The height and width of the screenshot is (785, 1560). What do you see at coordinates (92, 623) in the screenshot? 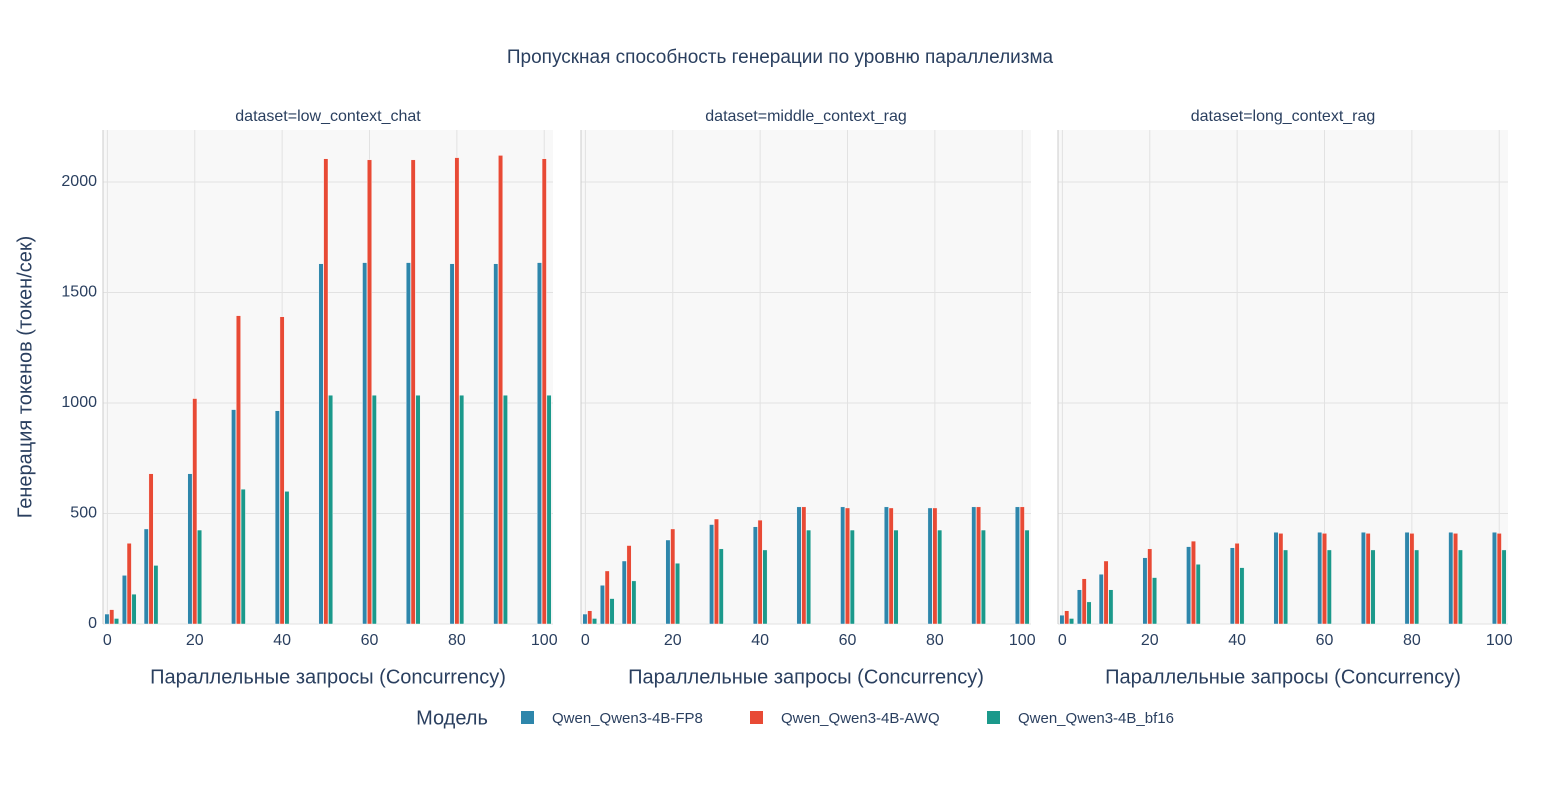
I see `y-tick-label: 0` at bounding box center [92, 623].